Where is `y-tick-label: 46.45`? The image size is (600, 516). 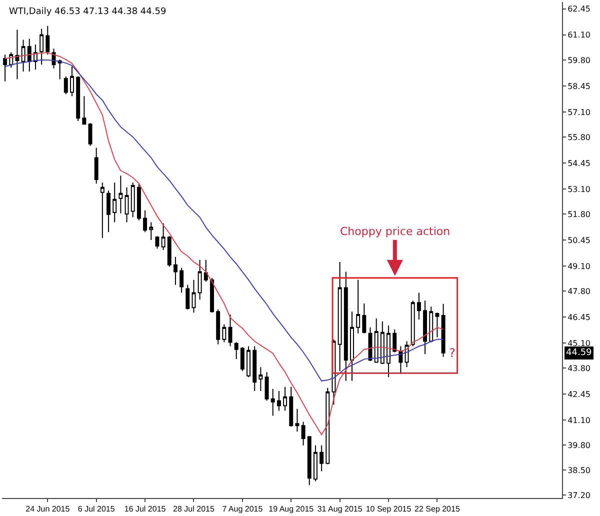
y-tick-label: 46.45 is located at coordinates (579, 317).